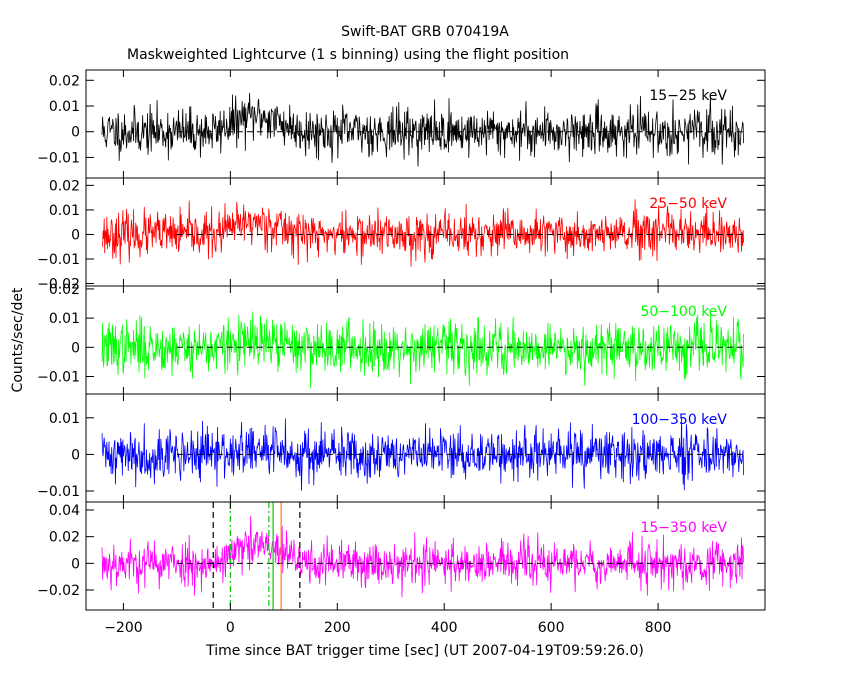  I want to click on y-tick-label: 0.04, so click(64, 511).